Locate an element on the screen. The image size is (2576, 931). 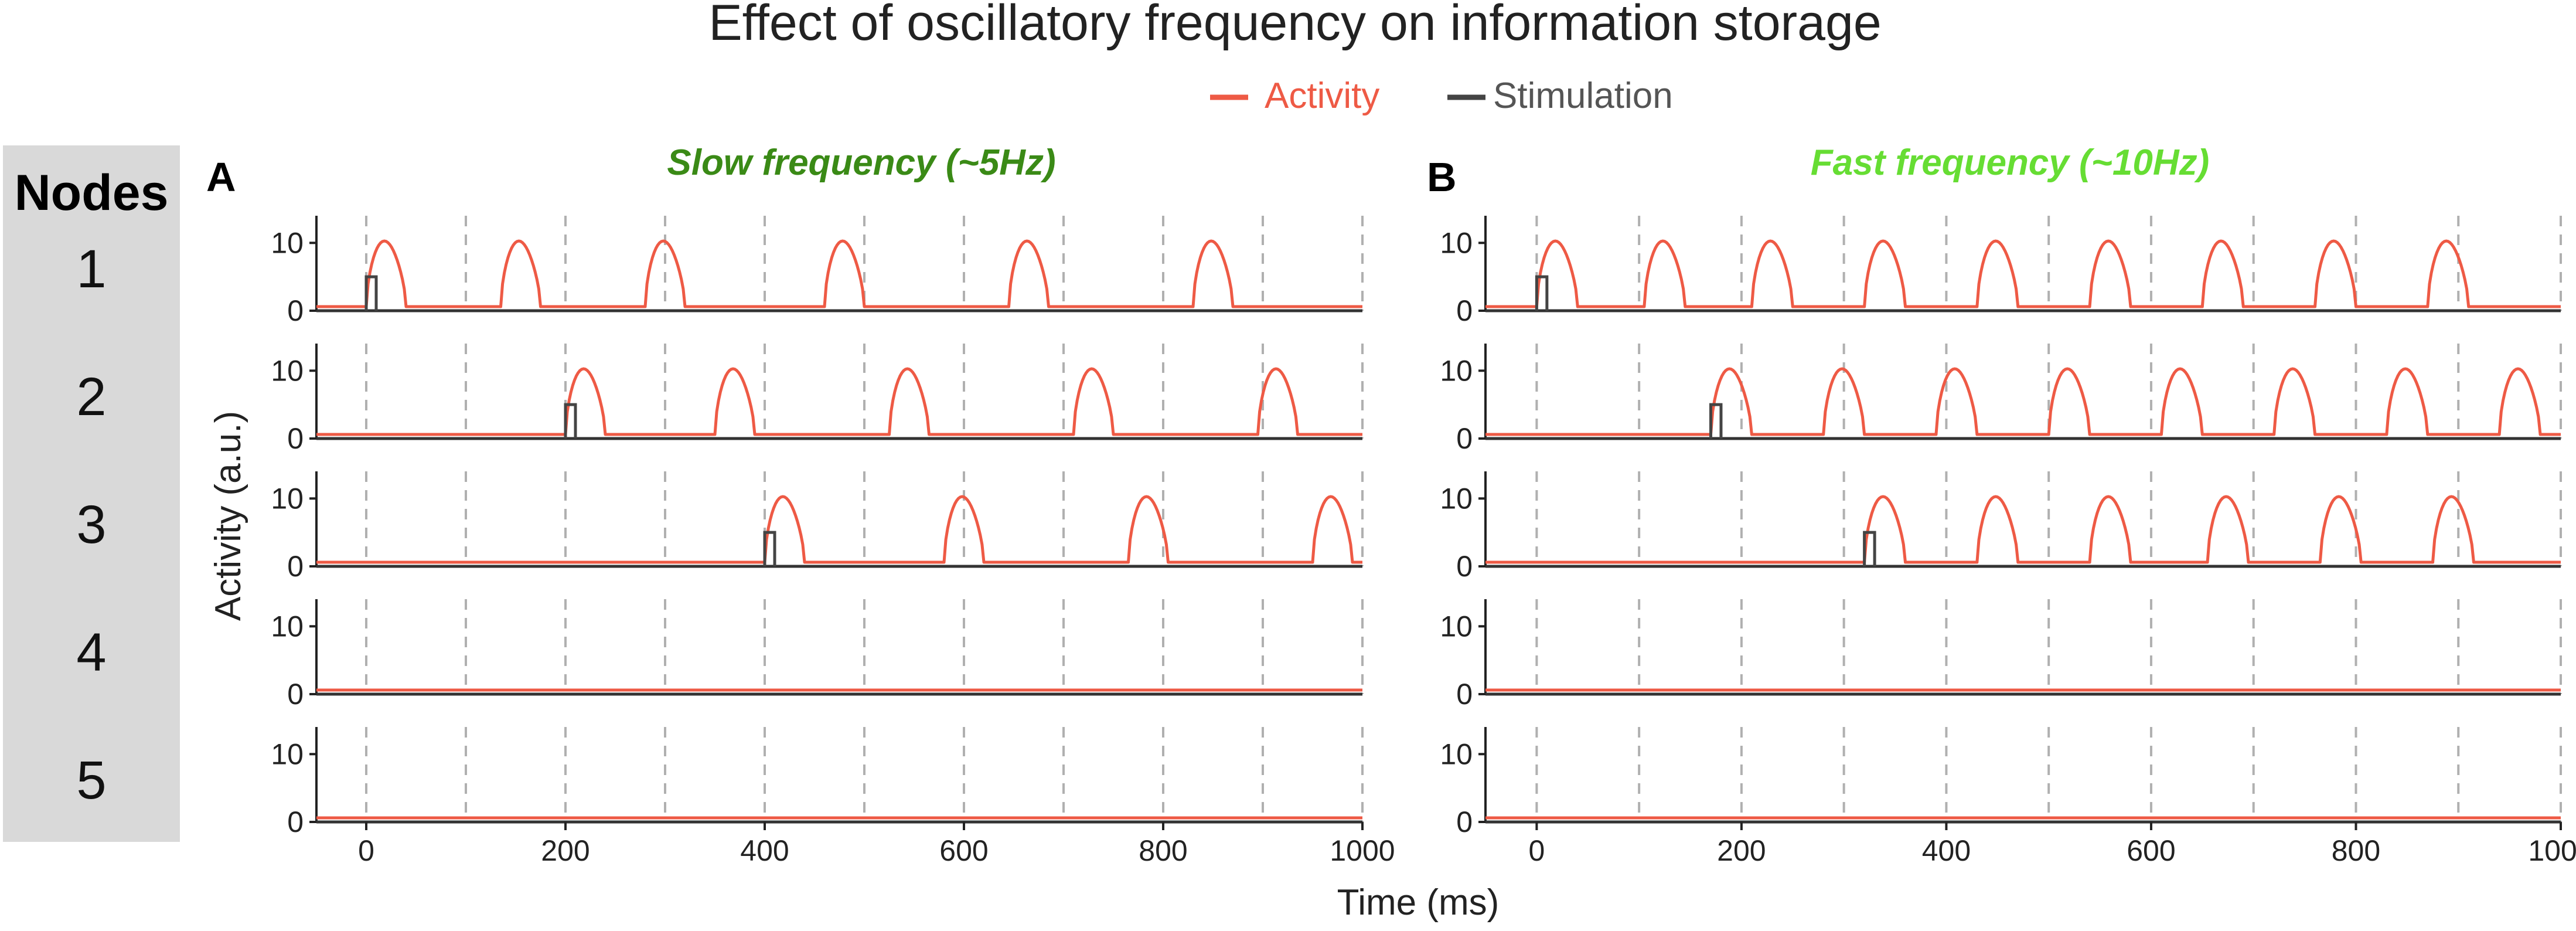
node-label-5: 5 is located at coordinates (91, 780).